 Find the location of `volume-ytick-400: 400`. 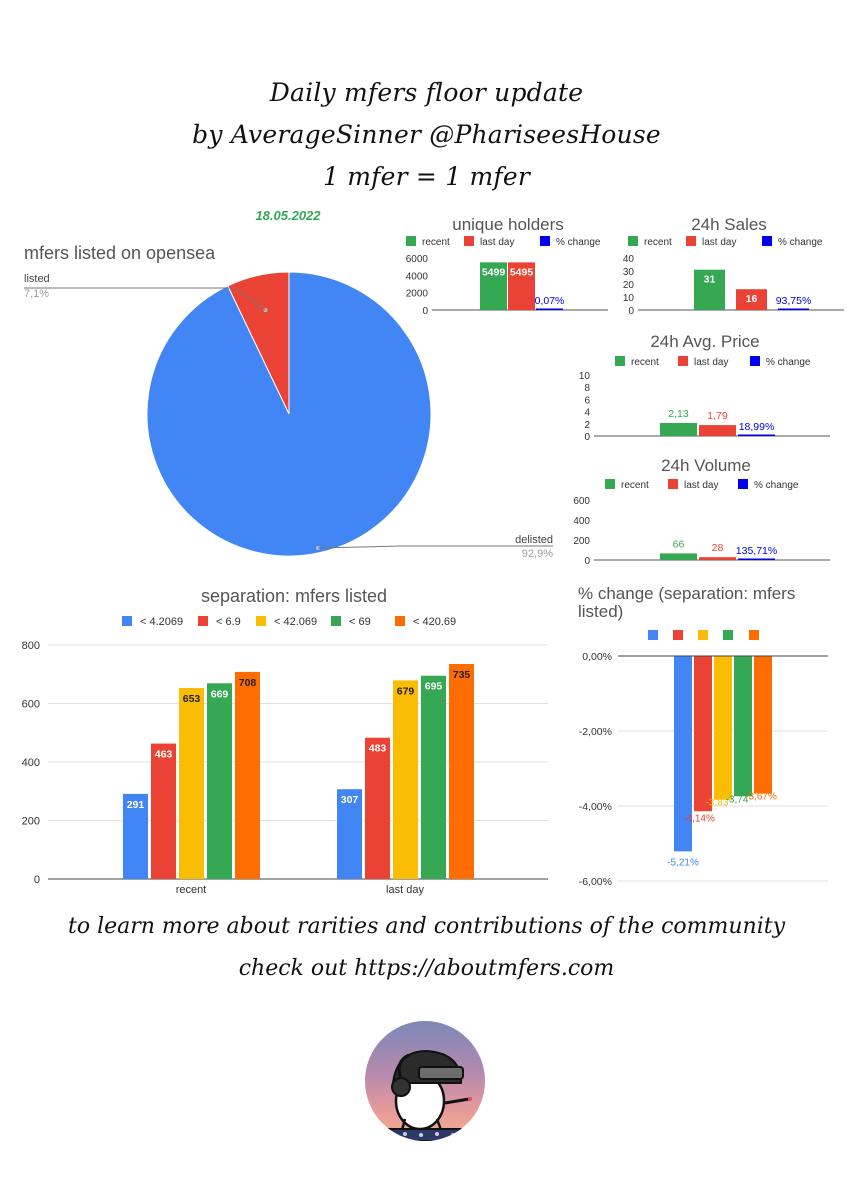

volume-ytick-400: 400 is located at coordinates (581, 521).